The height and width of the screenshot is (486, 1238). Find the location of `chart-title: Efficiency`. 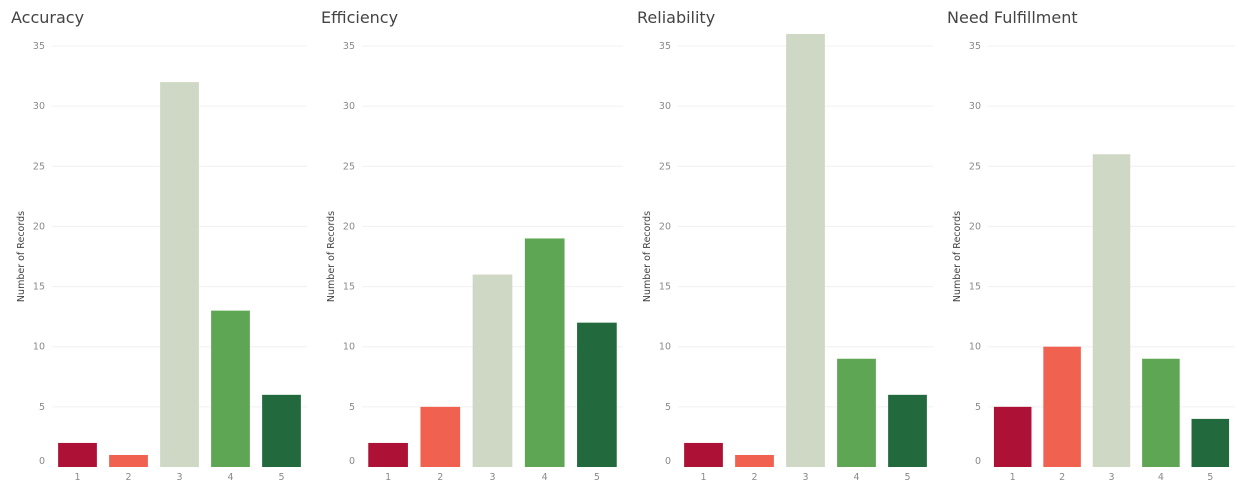

chart-title: Efficiency is located at coordinates (359, 17).